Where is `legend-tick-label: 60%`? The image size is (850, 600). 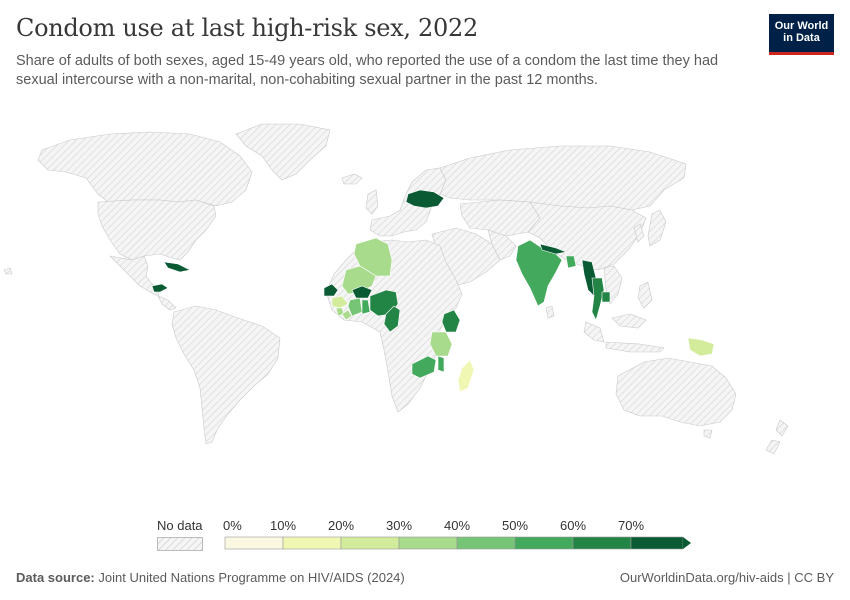 legend-tick-label: 60% is located at coordinates (573, 525).